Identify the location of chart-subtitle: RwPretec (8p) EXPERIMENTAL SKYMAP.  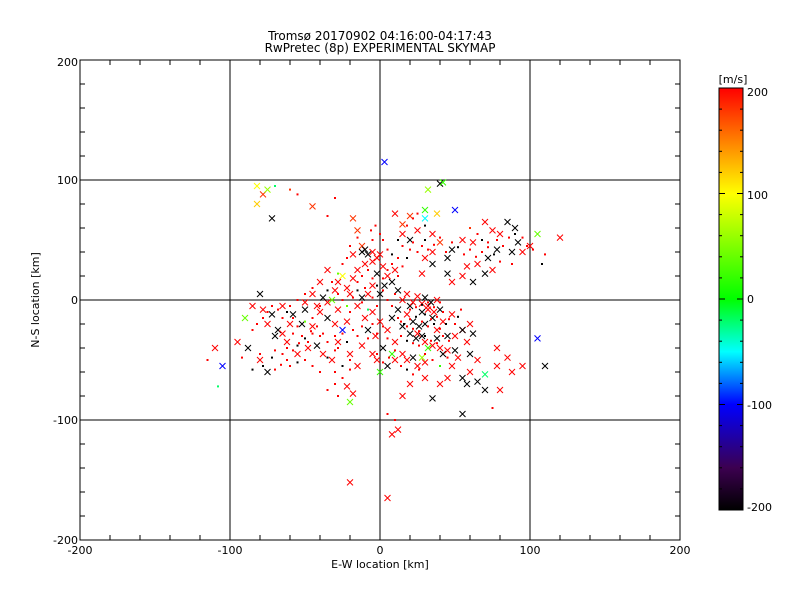
(380, 48).